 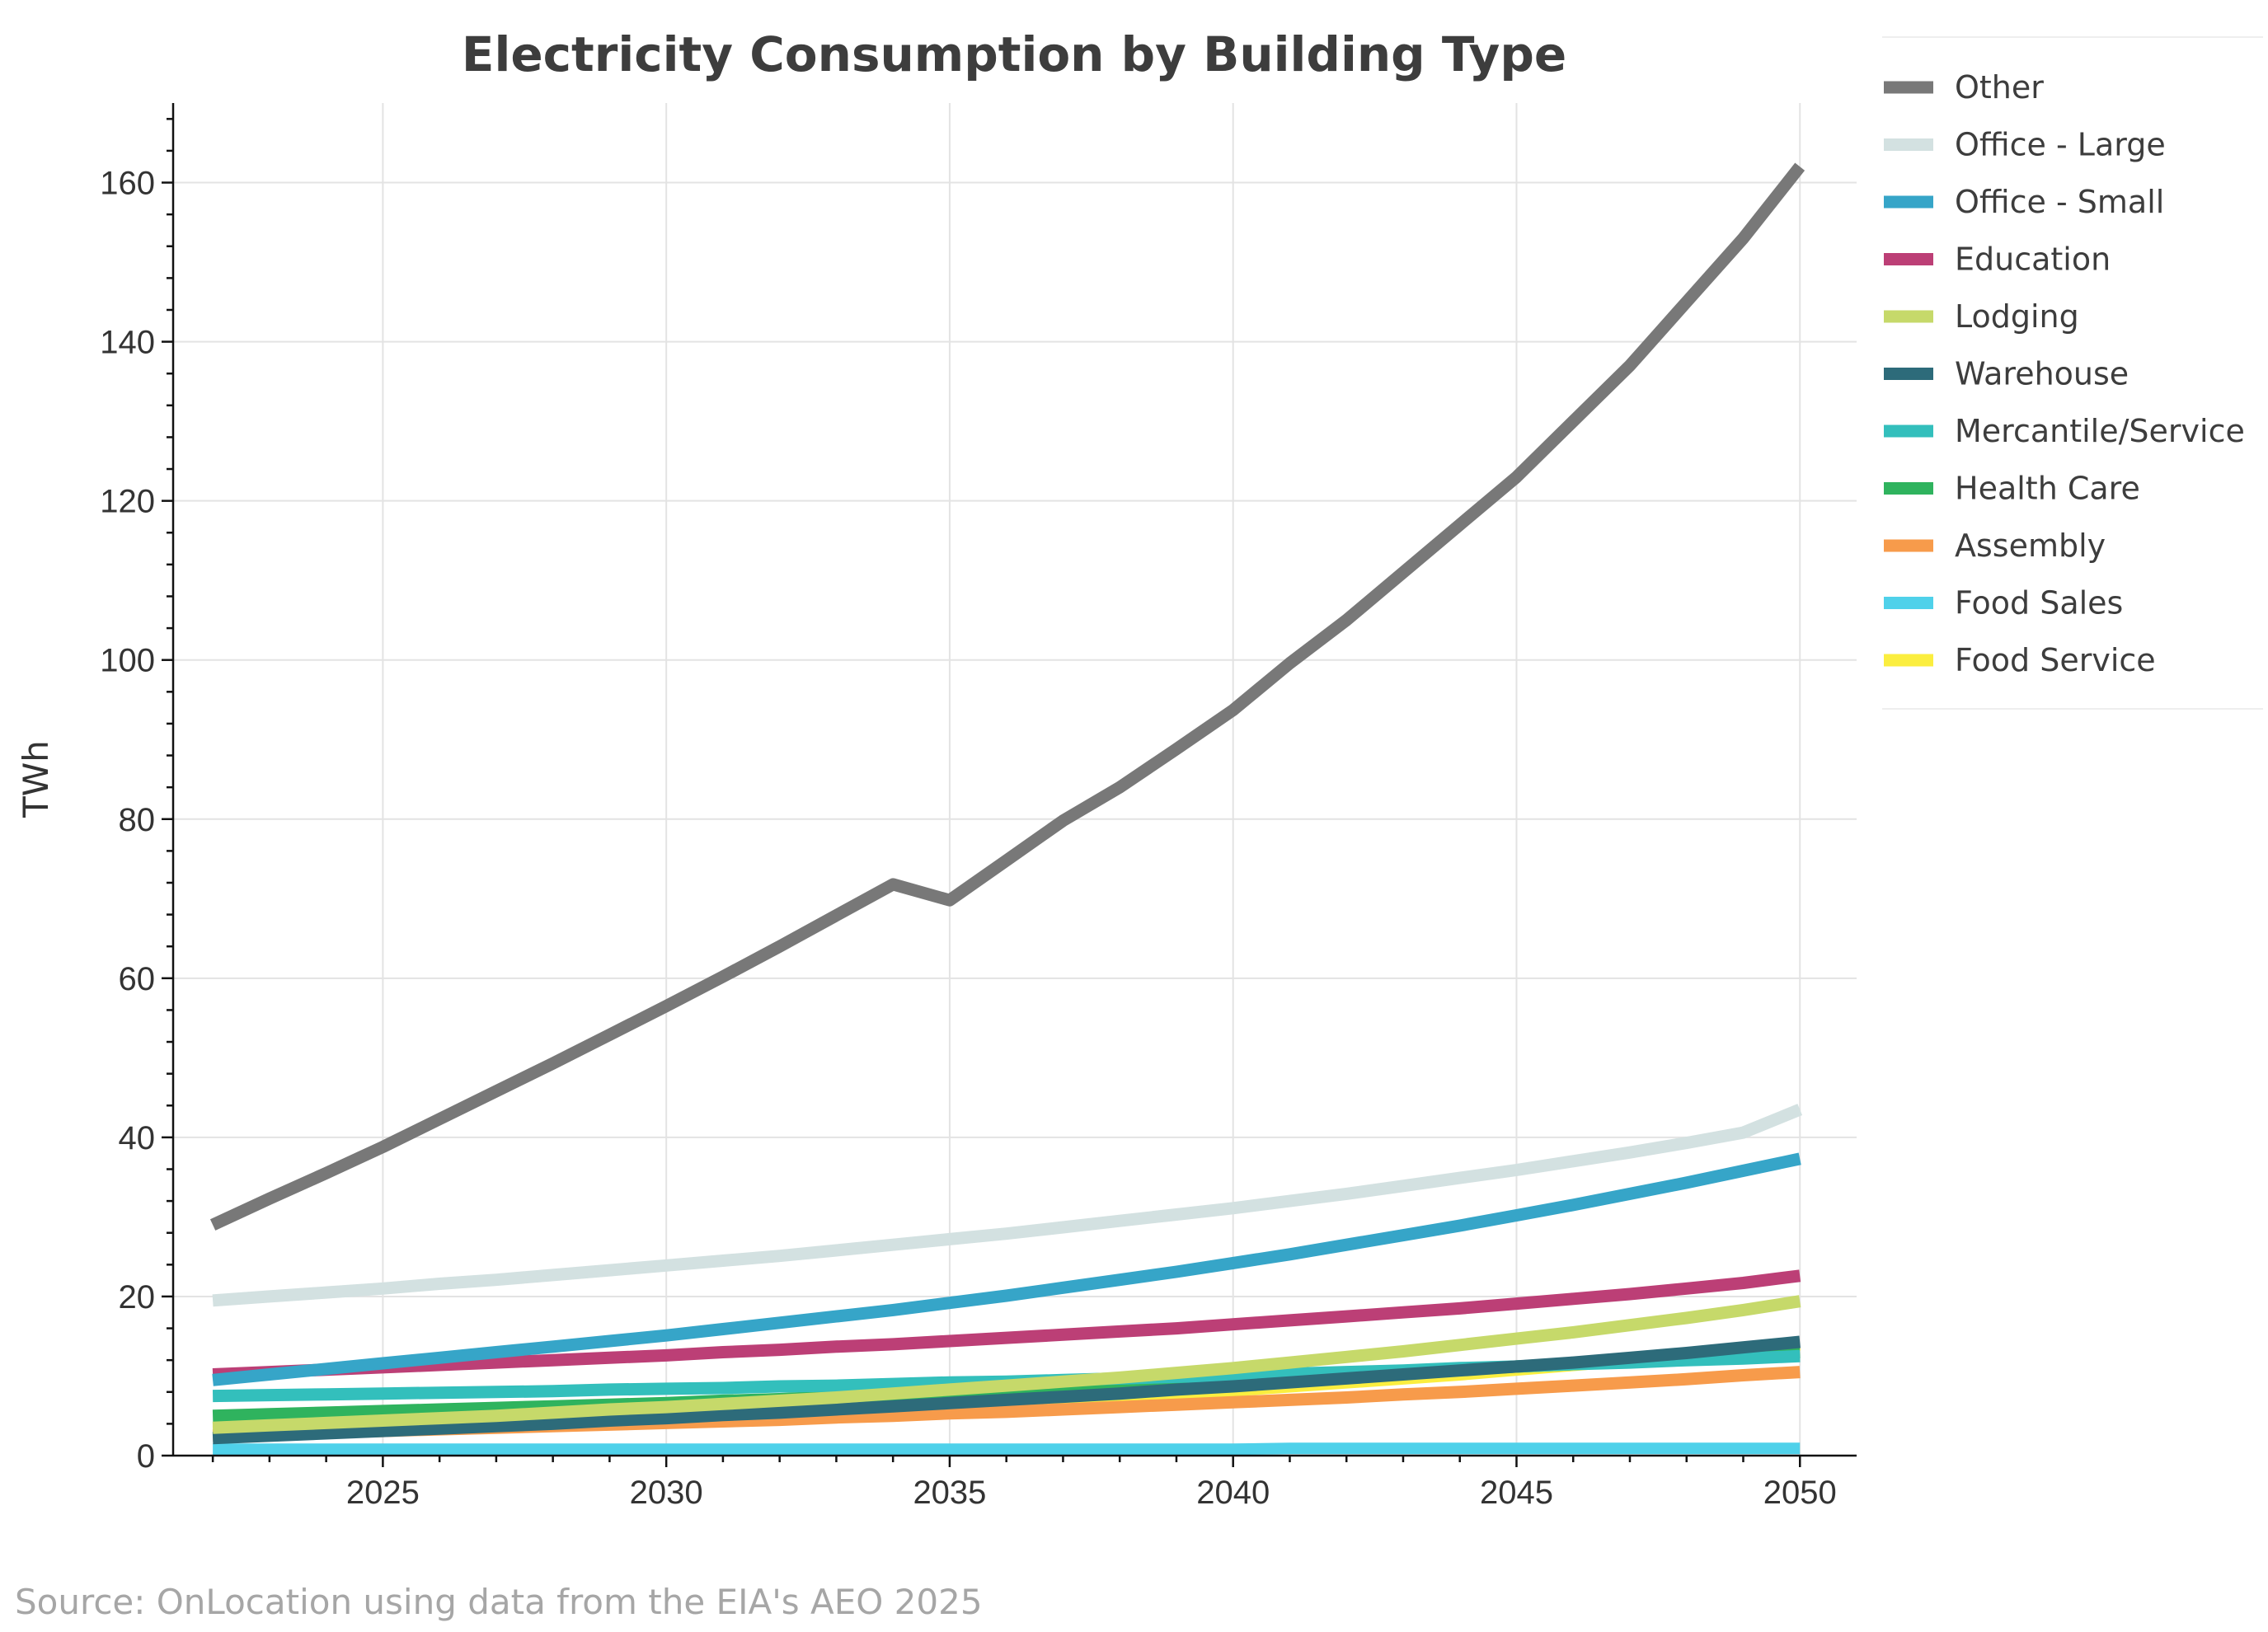 I want to click on legend-label: Office - Large, so click(x=2060, y=145).